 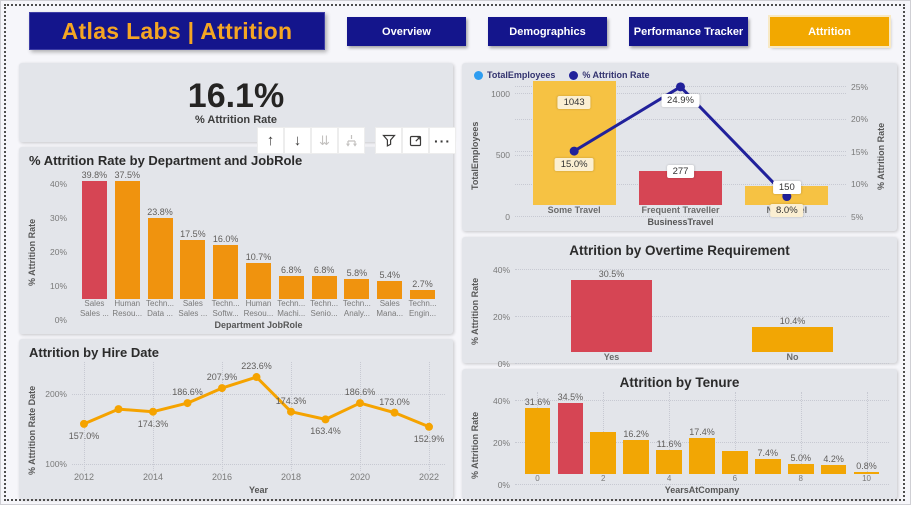 What do you see at coordinates (60, 319) in the screenshot?
I see `y-axis-tick-label: 0%` at bounding box center [60, 319].